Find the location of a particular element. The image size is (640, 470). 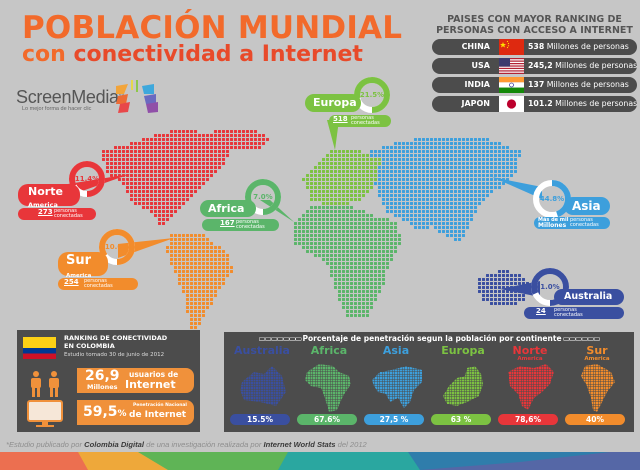

sur-america-ring-icon is located at coordinates (117, 247).